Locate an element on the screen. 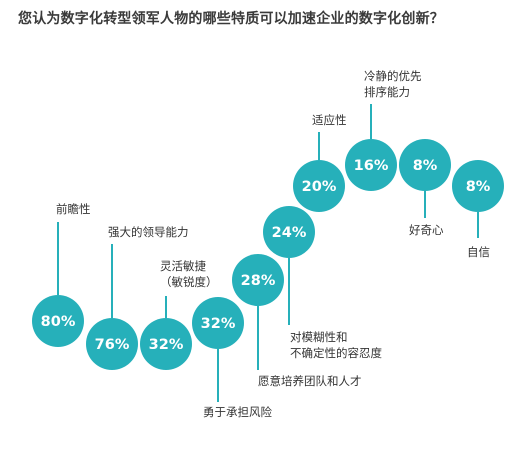 The height and width of the screenshot is (453, 509). category-label: 强大的领导能力 is located at coordinates (148, 232).